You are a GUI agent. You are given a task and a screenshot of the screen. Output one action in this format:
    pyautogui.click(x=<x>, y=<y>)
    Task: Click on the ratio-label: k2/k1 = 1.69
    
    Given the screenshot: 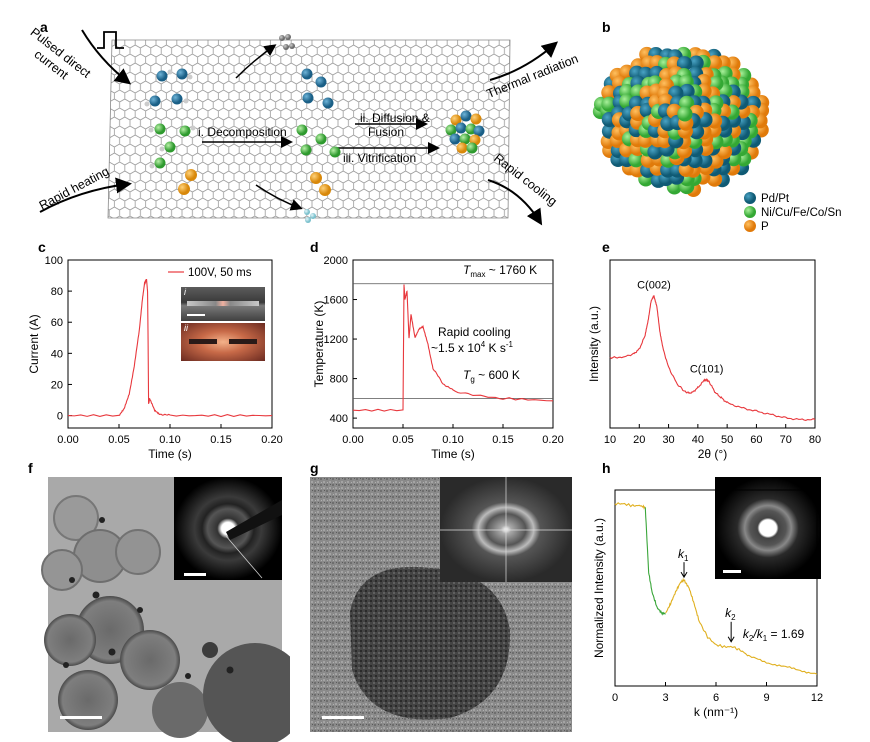 What is the action you would take?
    pyautogui.click(x=774, y=635)
    